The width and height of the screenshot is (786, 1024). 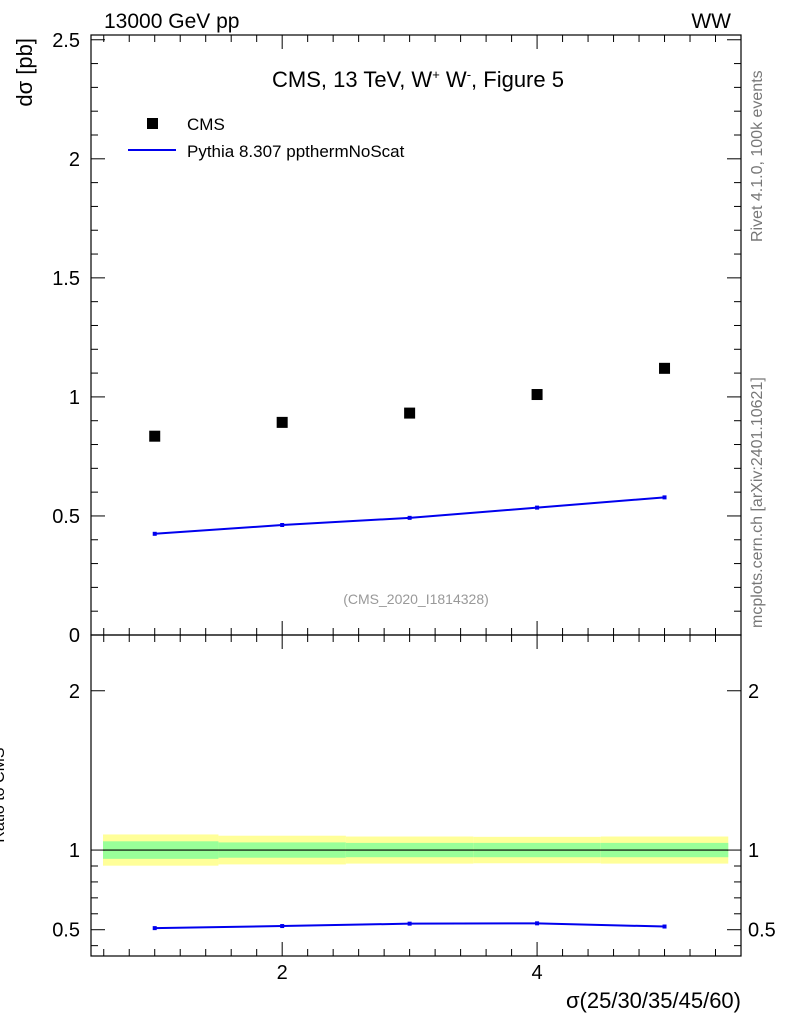 What do you see at coordinates (711, 21) in the screenshot?
I see `process-label: WW` at bounding box center [711, 21].